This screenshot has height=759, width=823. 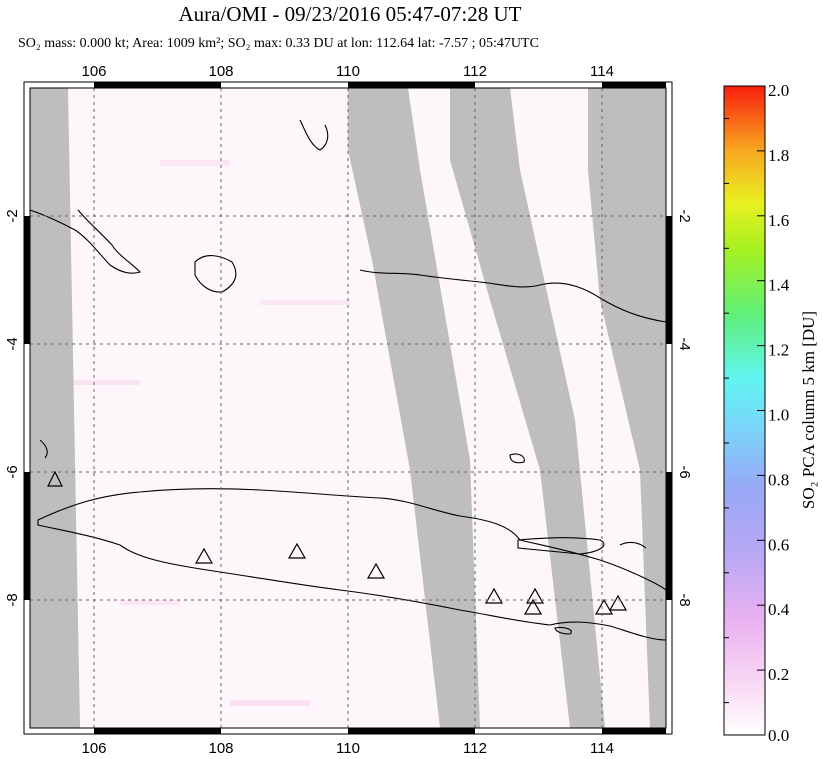 What do you see at coordinates (414, 408) in the screenshot?
I see `no-data-swath-central` at bounding box center [414, 408].